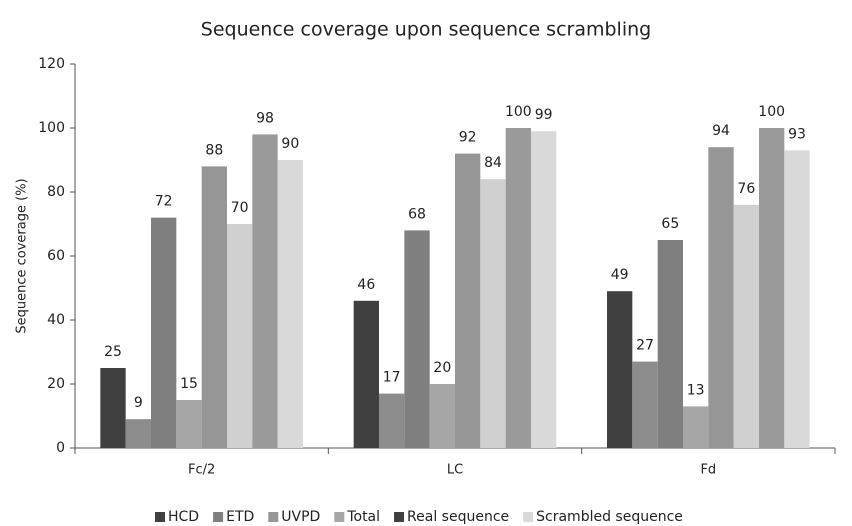 The width and height of the screenshot is (852, 526). What do you see at coordinates (240, 517) in the screenshot?
I see `legend-label: ETD` at bounding box center [240, 517].